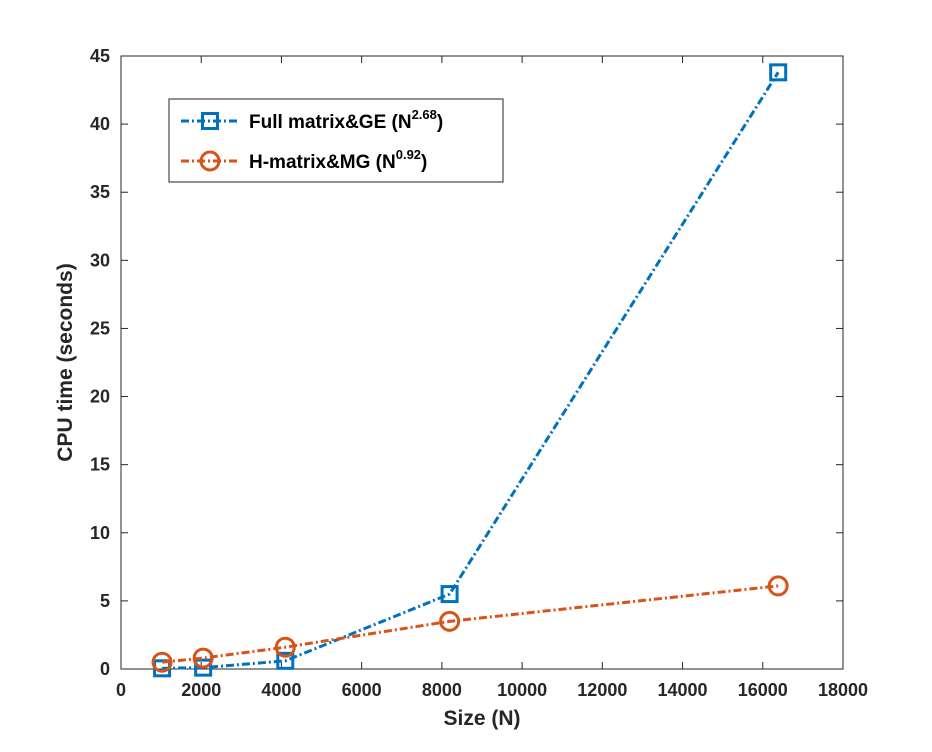 Image resolution: width=932 pixels, height=752 pixels. Describe the element at coordinates (322, 162) in the screenshot. I see `legend-label-base: H-matrix&MG (N` at that location.